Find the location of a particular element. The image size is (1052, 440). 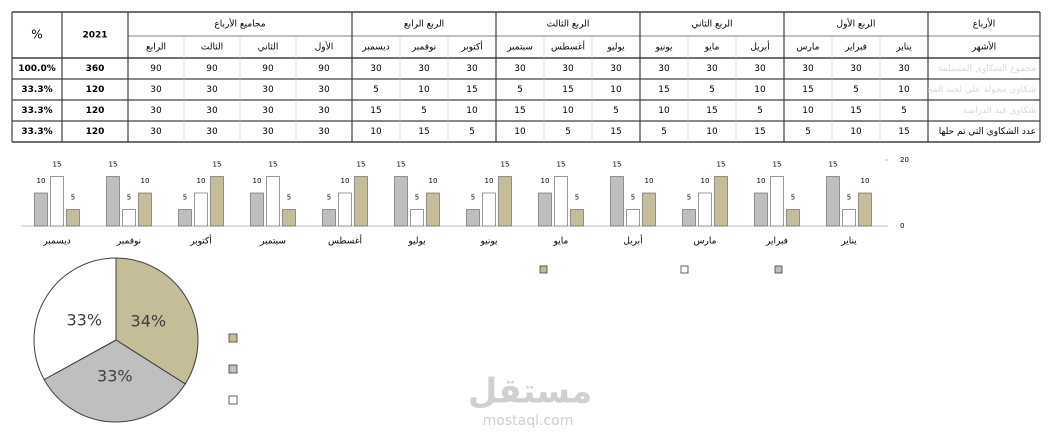

row-label: شكاوى قيد الدراسة is located at coordinates (999, 111).